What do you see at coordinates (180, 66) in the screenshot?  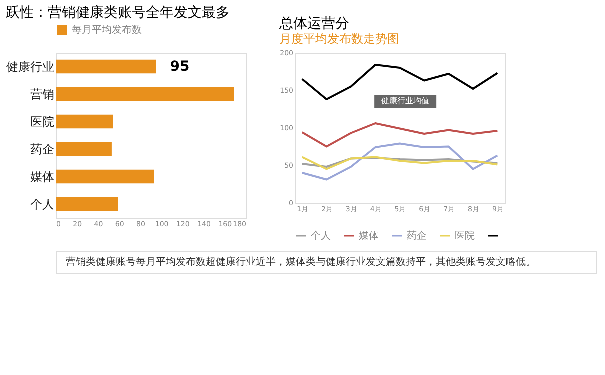 I see `data-label: 95` at bounding box center [180, 66].